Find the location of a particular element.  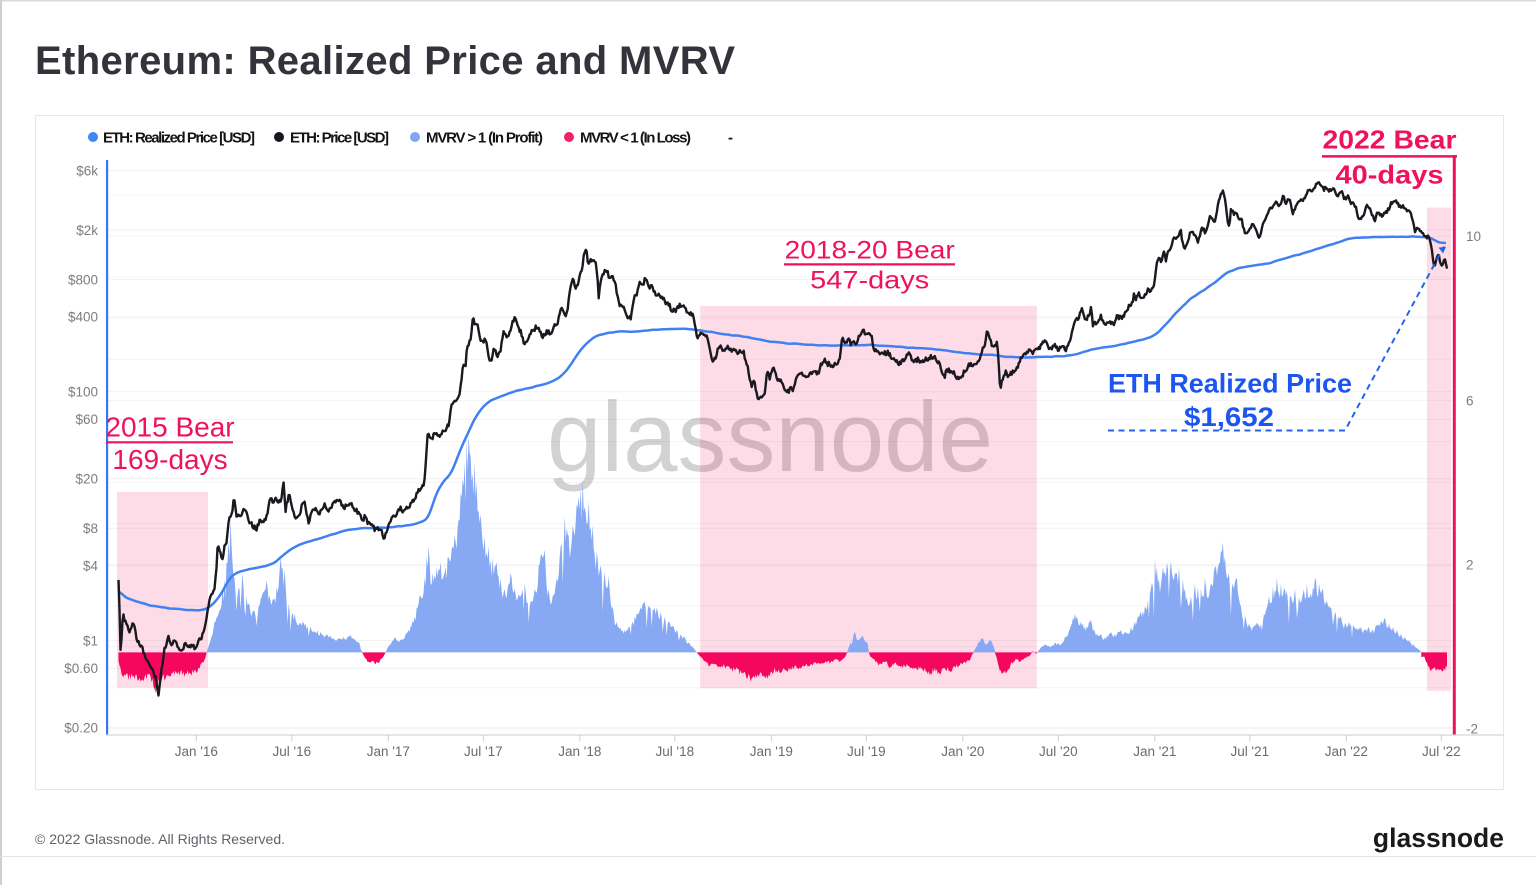

svg-text: Jan '22 is located at coordinates (1346, 751).